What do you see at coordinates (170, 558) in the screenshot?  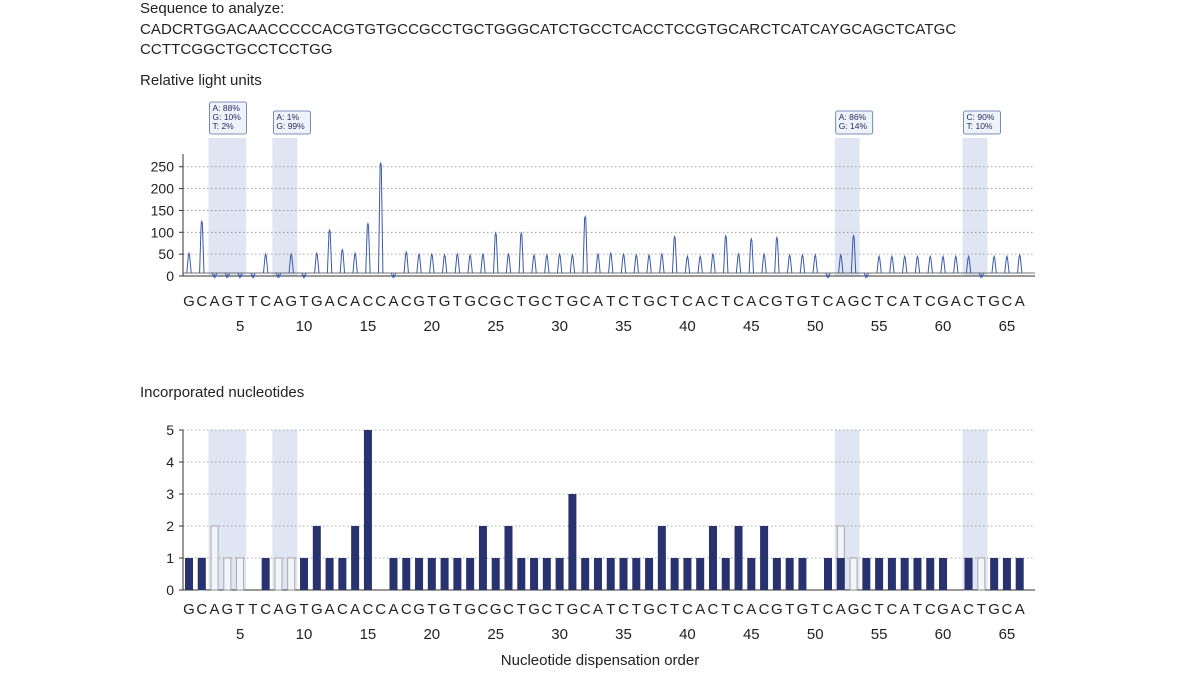 I see `inc-y-tick-label: 1` at bounding box center [170, 558].